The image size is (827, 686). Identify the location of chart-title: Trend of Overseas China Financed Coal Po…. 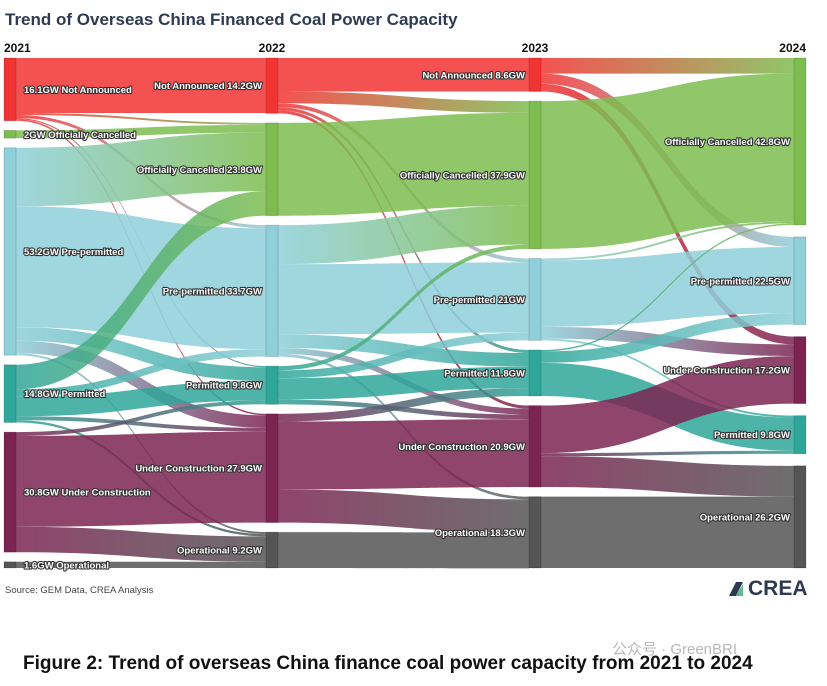
(231, 19).